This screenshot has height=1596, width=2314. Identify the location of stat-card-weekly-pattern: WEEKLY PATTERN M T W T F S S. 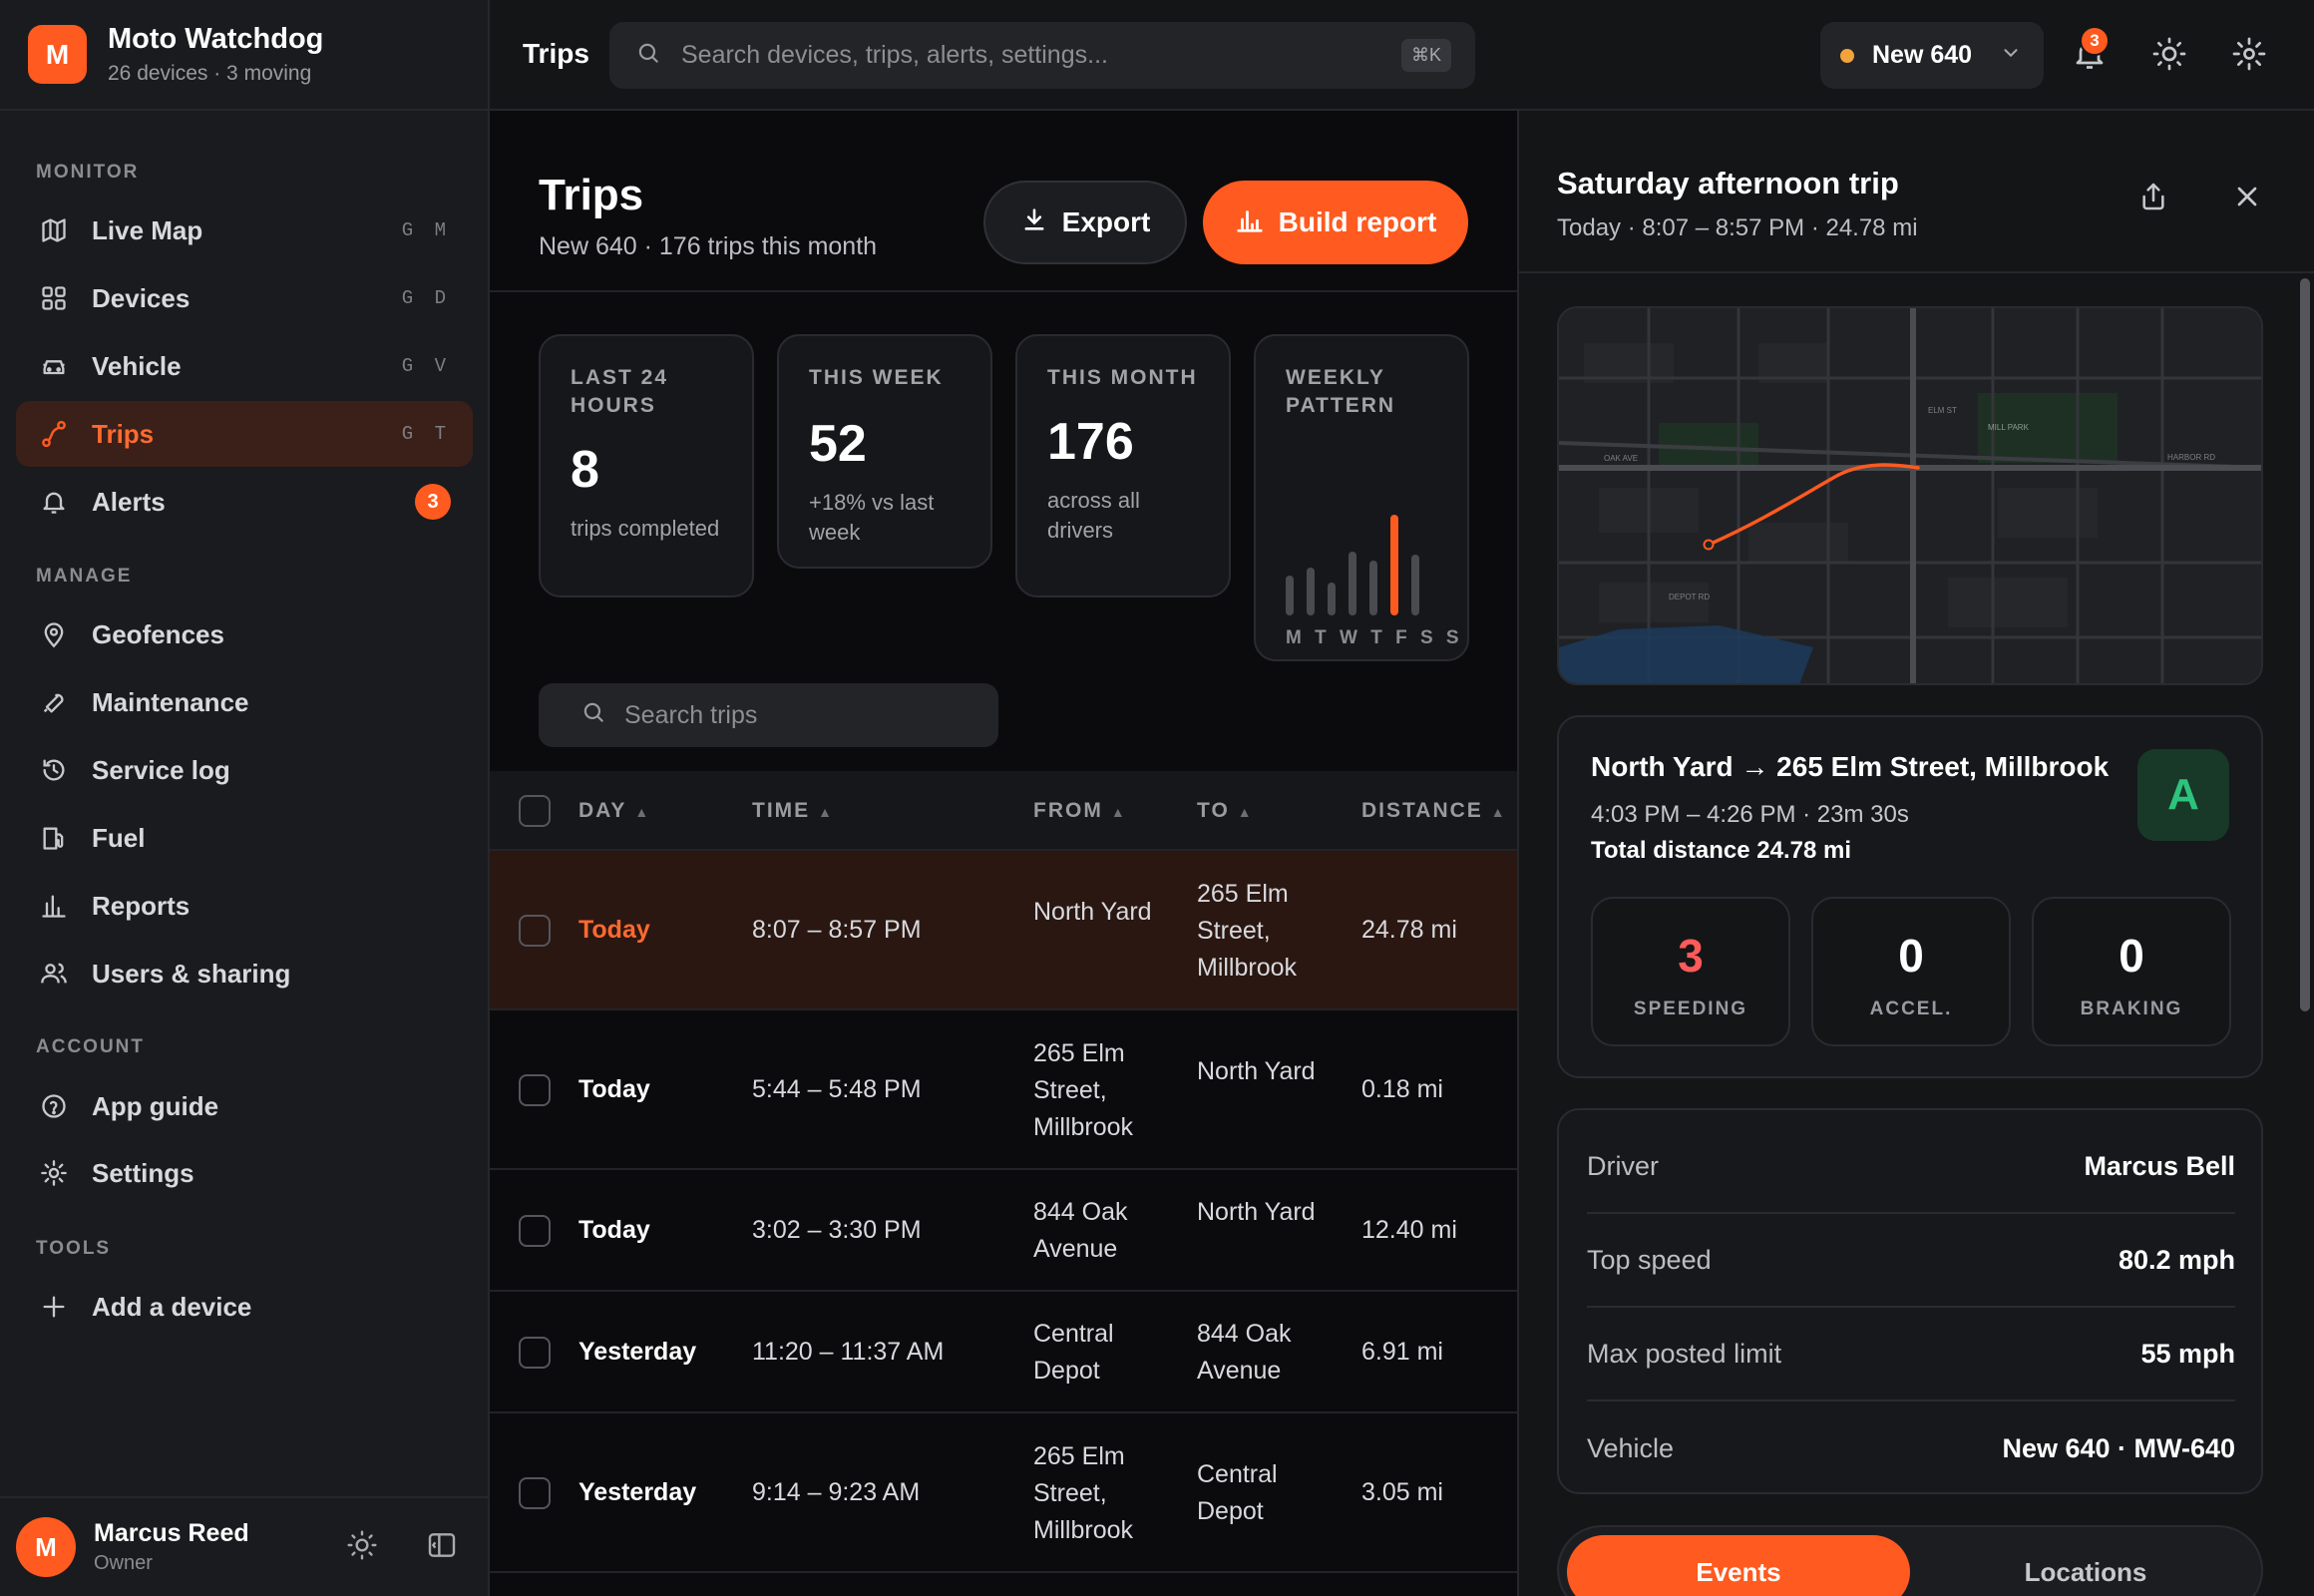
(1361, 497).